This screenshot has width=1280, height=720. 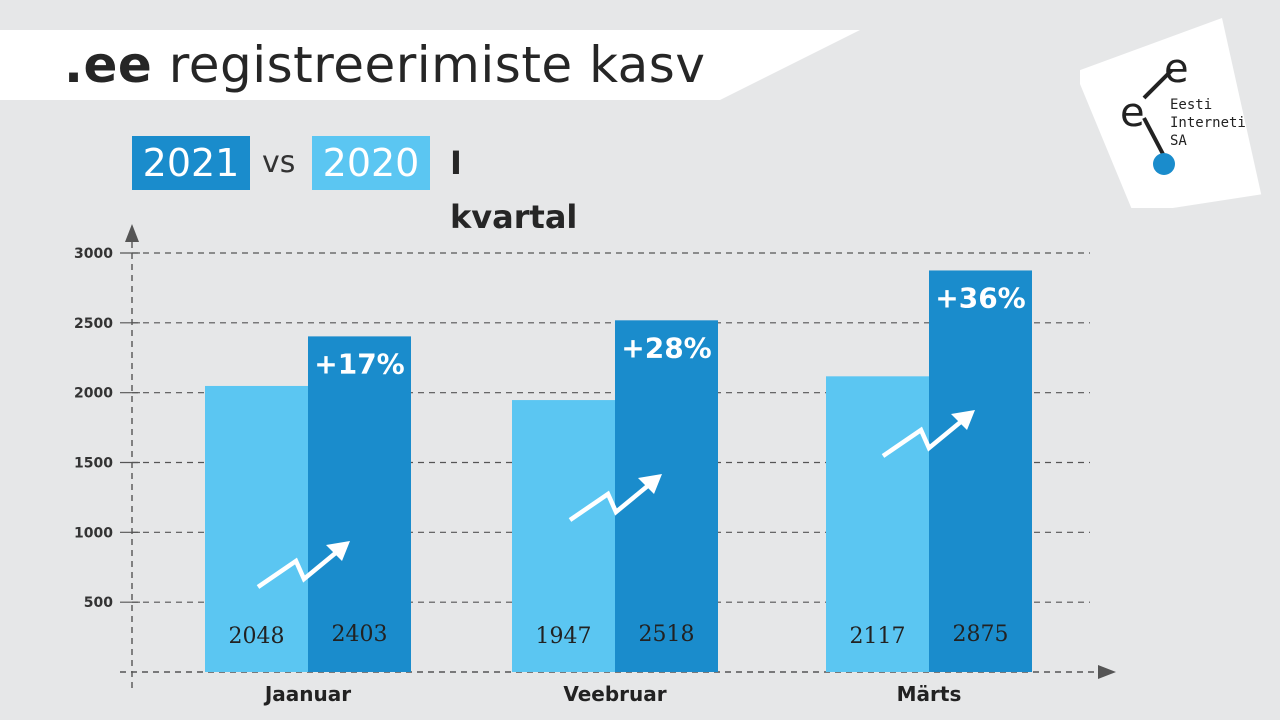 I want to click on title-rest: registreerimiste kasv, so click(x=437, y=65).